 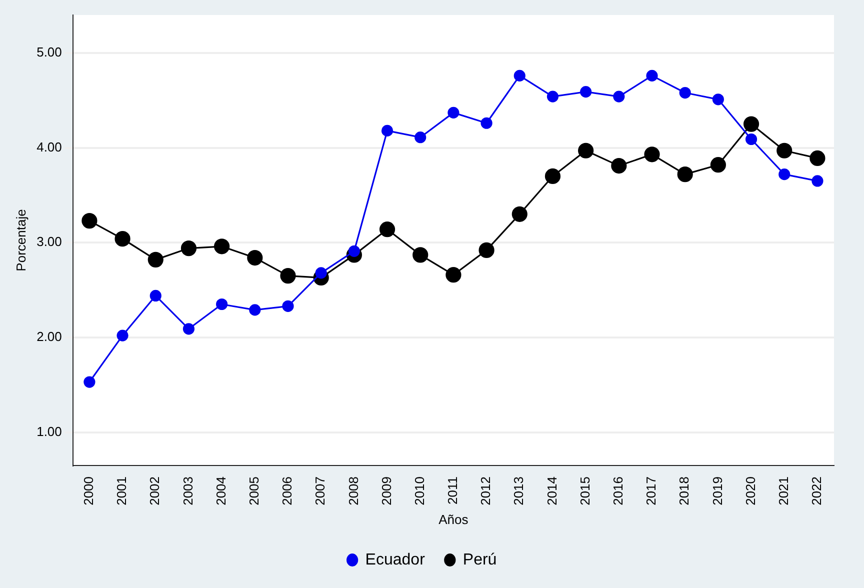 What do you see at coordinates (452, 490) in the screenshot?
I see `x-tick-label: 2011` at bounding box center [452, 490].